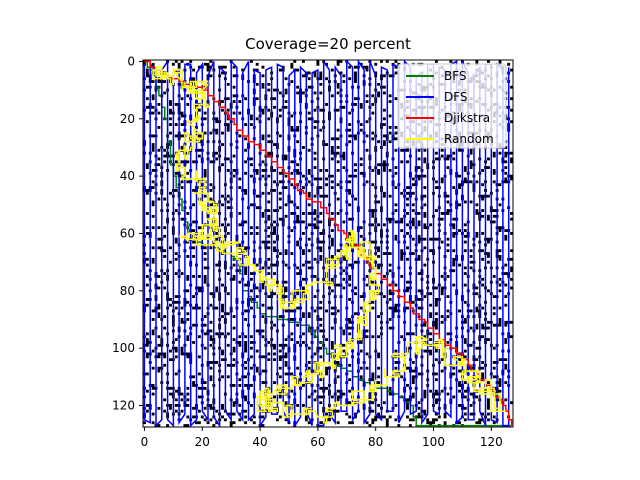 The height and width of the screenshot is (480, 640). I want to click on x-tick-label: 40, so click(259, 442).